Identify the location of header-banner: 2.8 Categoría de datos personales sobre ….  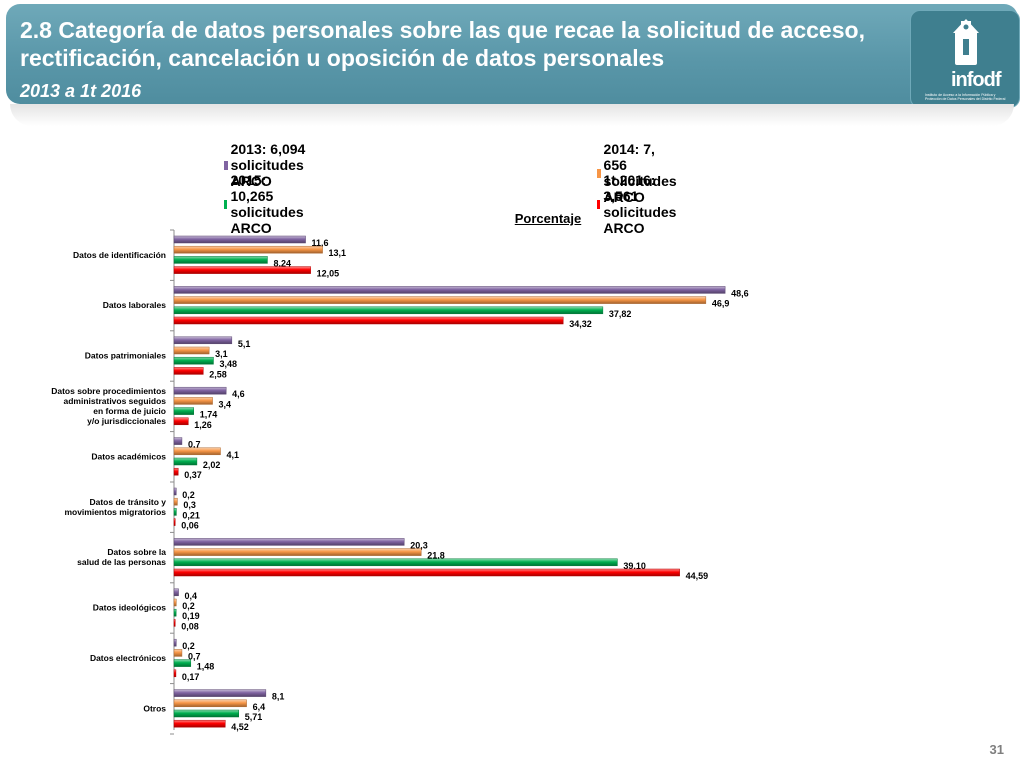
(513, 56).